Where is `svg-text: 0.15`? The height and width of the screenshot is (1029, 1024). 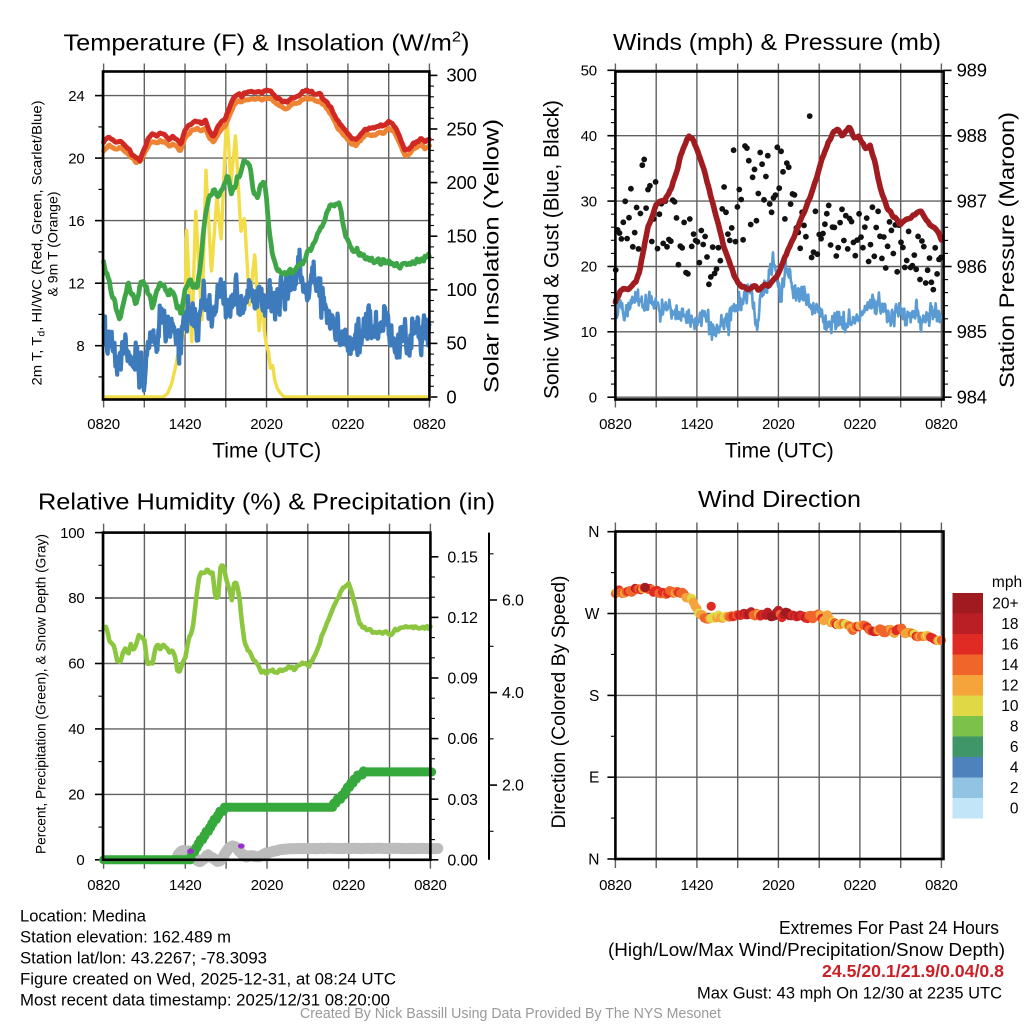 svg-text: 0.15 is located at coordinates (462, 557).